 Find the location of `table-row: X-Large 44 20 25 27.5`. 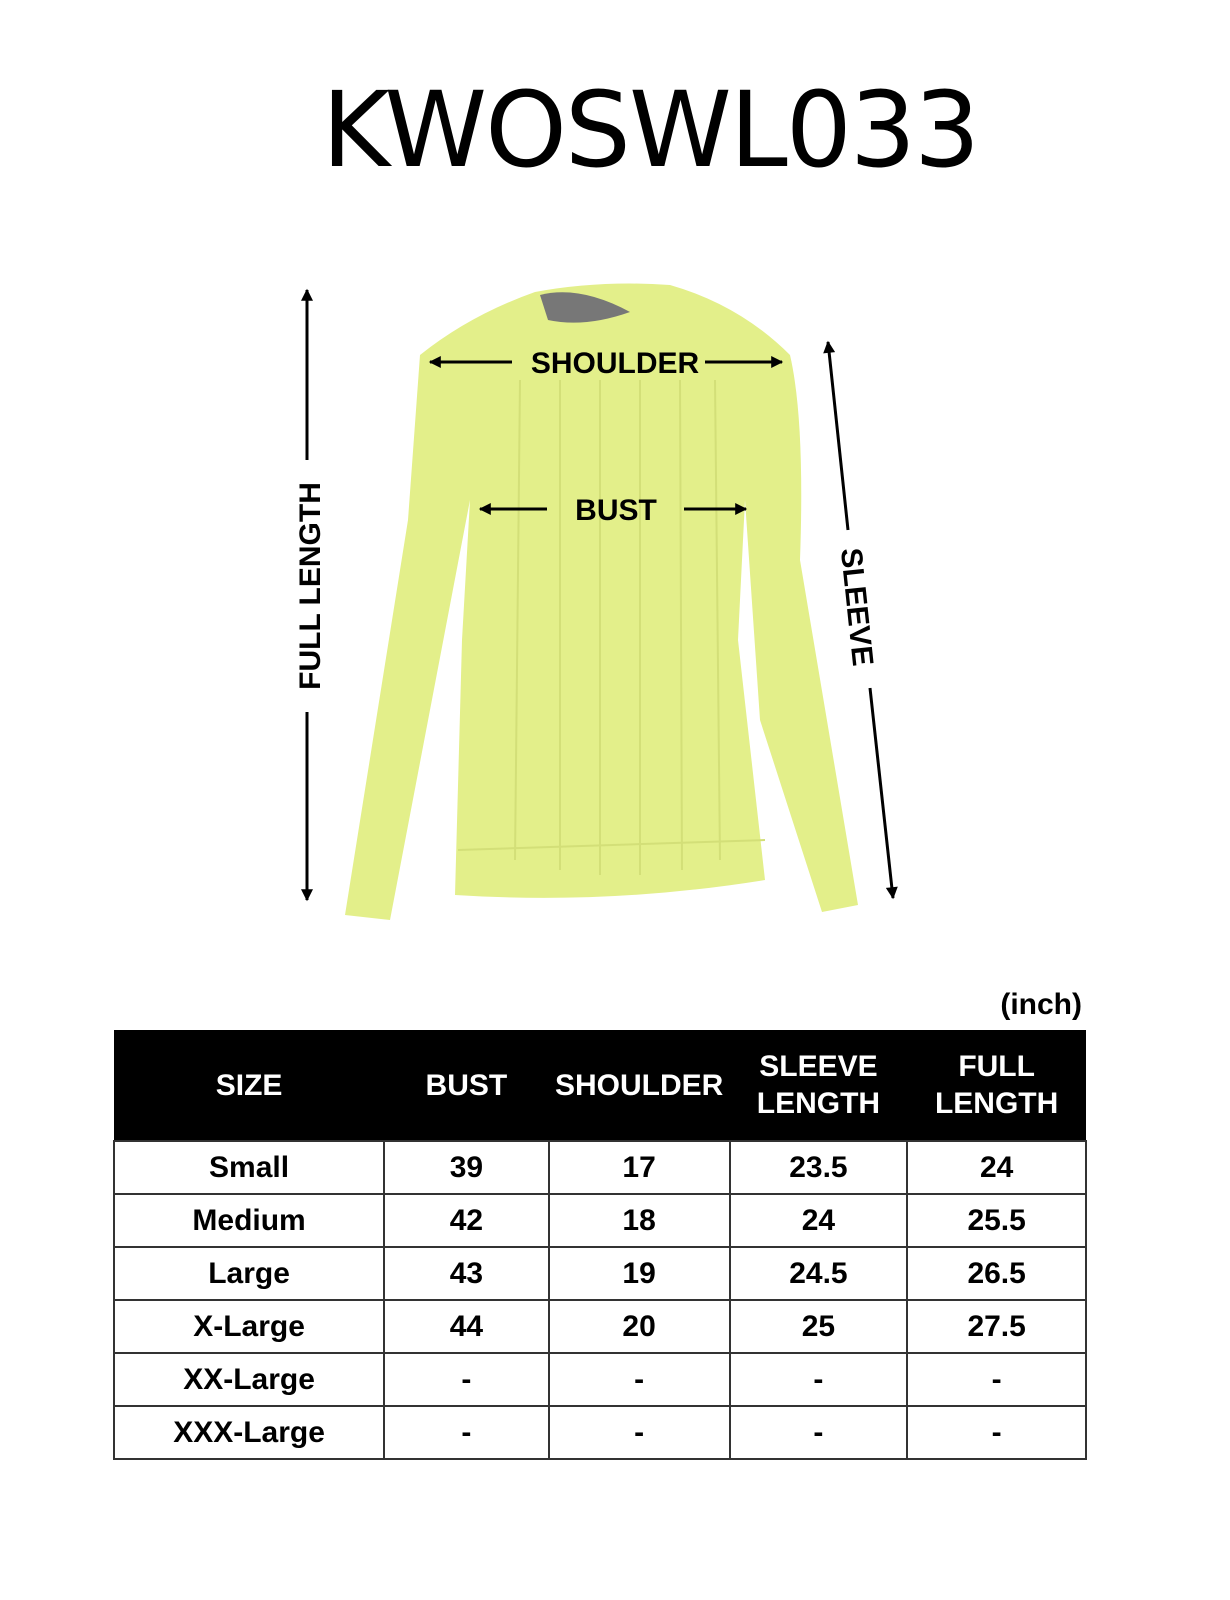

table-row: X-Large 44 20 25 27.5 is located at coordinates (599, 1326).